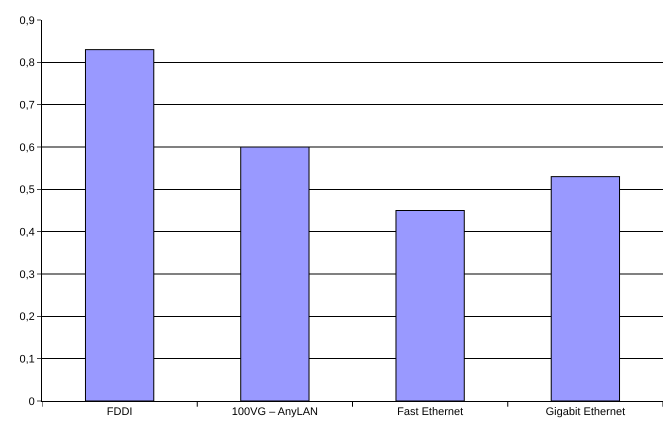 The width and height of the screenshot is (669, 427). Describe the element at coordinates (27, 360) in the screenshot. I see `y-tick-label: 0,1` at that location.